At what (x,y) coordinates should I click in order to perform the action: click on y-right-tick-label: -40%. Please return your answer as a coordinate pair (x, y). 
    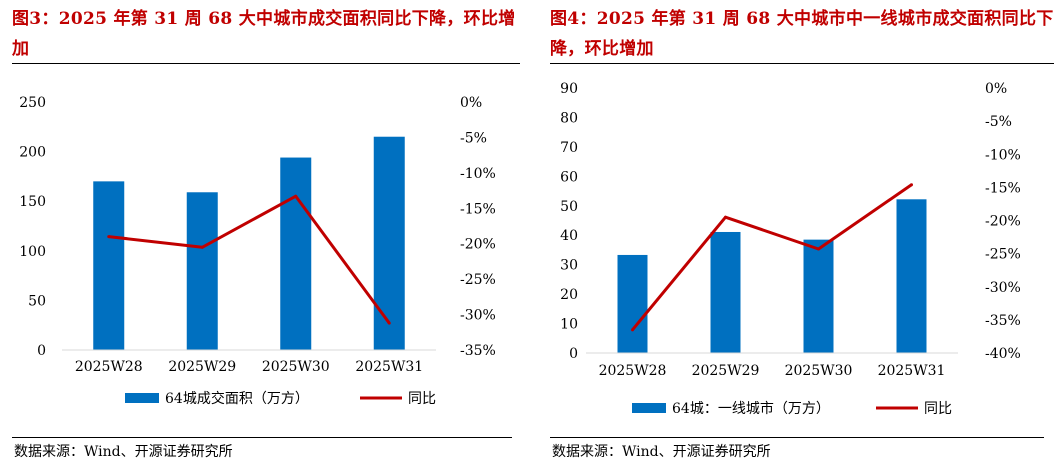
    Looking at the image, I should click on (1003, 354).